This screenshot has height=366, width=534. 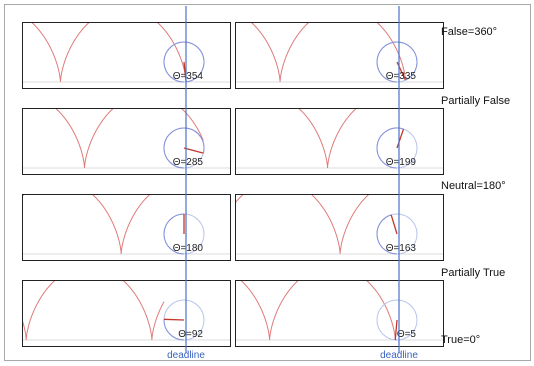 What do you see at coordinates (399, 355) in the screenshot?
I see `deadline-label-right: deadline` at bounding box center [399, 355].